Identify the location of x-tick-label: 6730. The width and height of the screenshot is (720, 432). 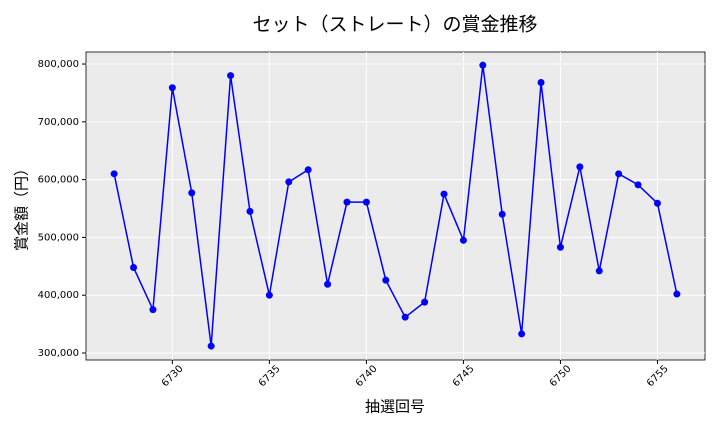
(173, 376).